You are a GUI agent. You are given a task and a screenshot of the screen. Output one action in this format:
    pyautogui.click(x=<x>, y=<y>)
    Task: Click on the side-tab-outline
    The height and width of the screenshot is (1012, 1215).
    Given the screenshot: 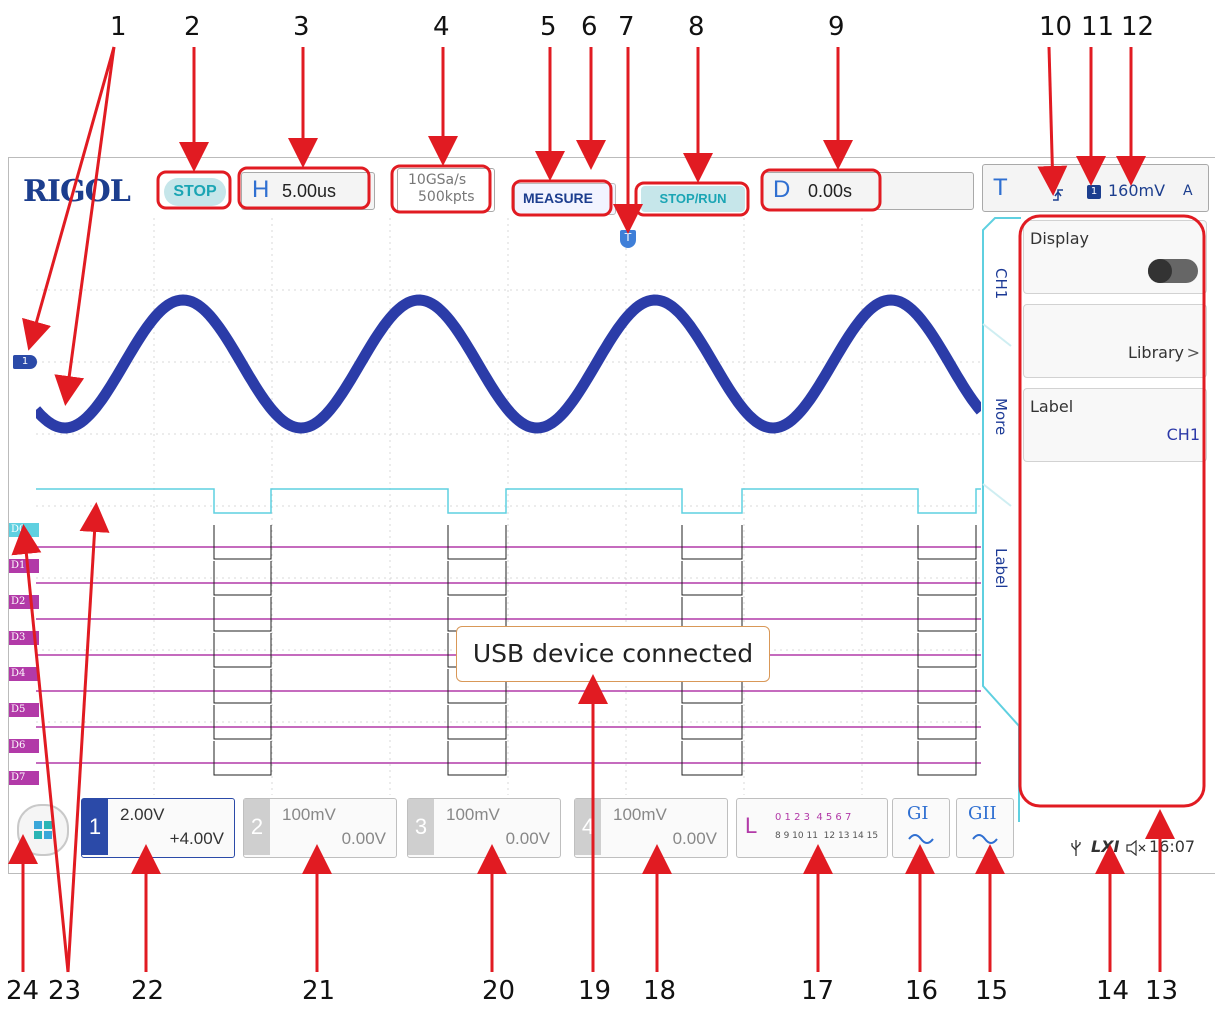 What is the action you would take?
    pyautogui.click(x=1001, y=519)
    